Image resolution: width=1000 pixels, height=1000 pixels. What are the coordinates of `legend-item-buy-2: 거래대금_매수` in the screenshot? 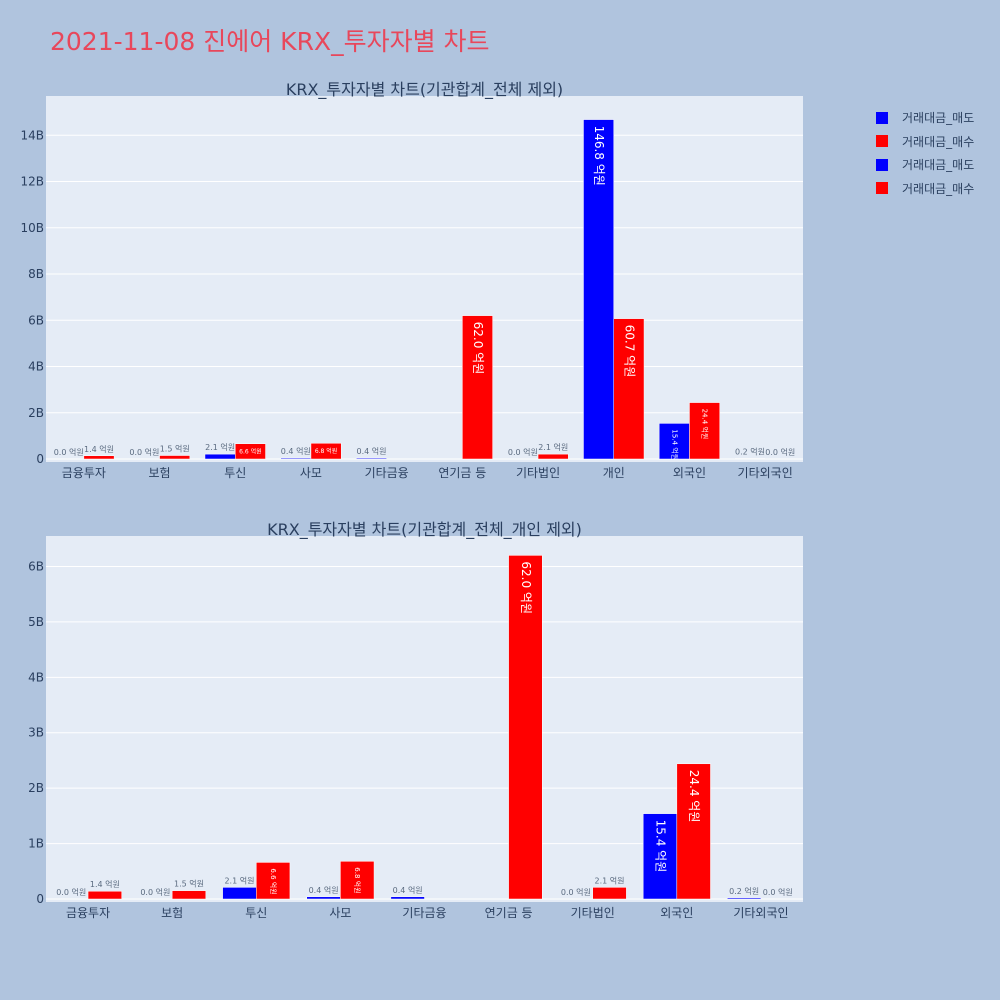 It's located at (925, 189).